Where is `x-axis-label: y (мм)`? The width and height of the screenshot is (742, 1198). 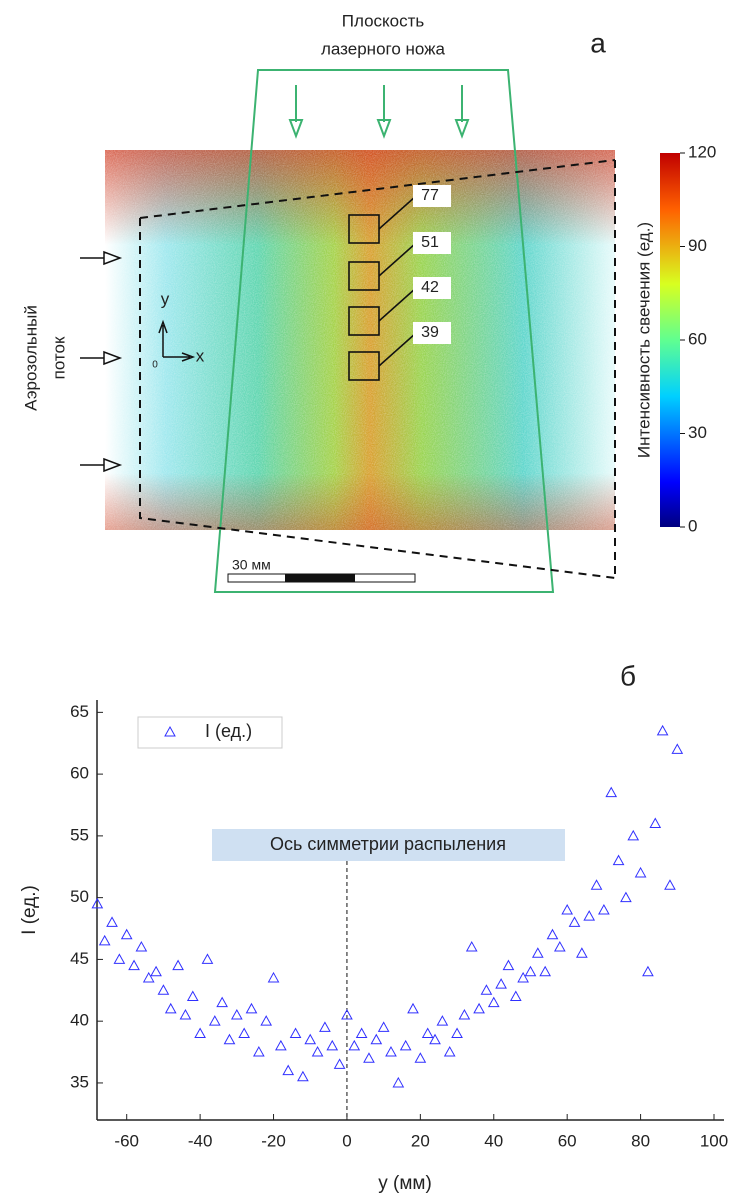
x-axis-label: y (мм) is located at coordinates (405, 1183).